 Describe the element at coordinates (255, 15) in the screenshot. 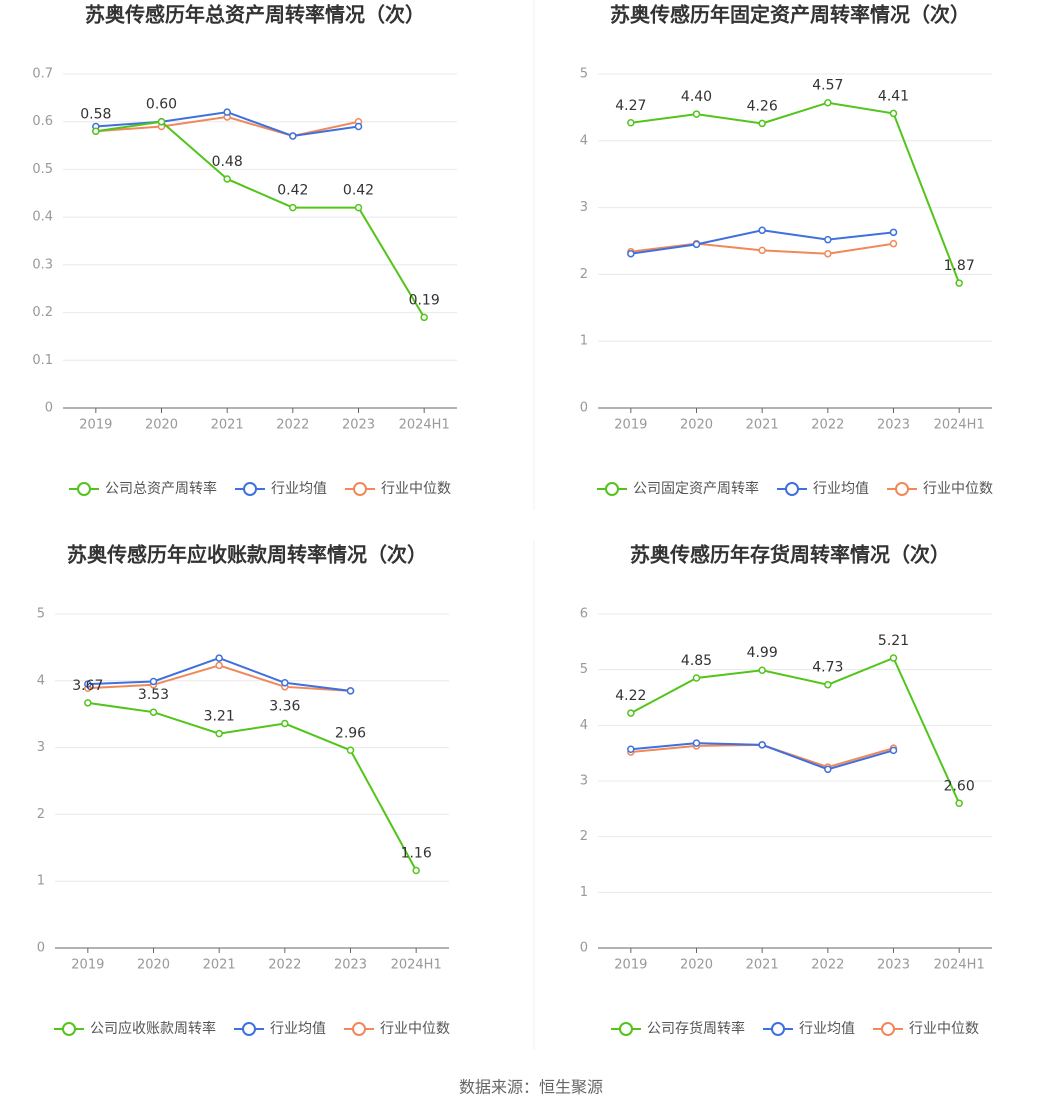

I see `chart-title: 苏奥传感历年总资产周转率情况（次）` at that location.